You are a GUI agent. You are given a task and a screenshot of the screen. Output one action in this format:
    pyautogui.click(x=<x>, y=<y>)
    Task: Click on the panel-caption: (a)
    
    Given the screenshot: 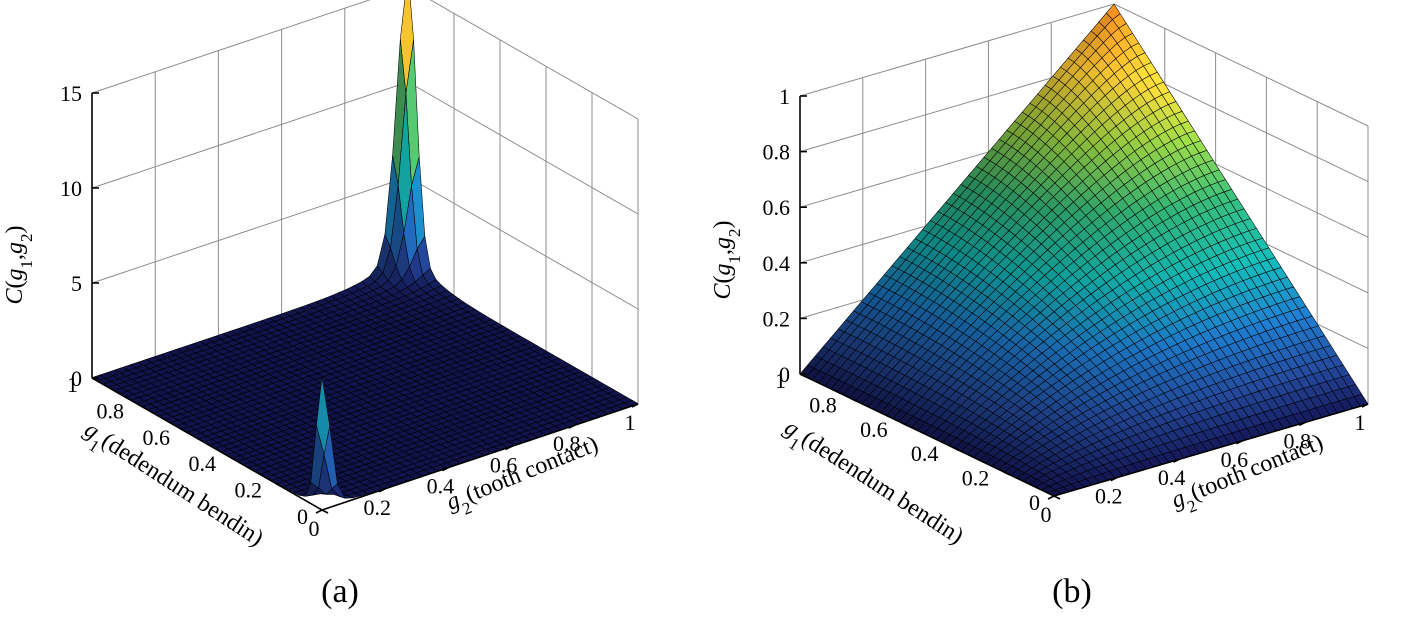 What is the action you would take?
    pyautogui.click(x=340, y=591)
    